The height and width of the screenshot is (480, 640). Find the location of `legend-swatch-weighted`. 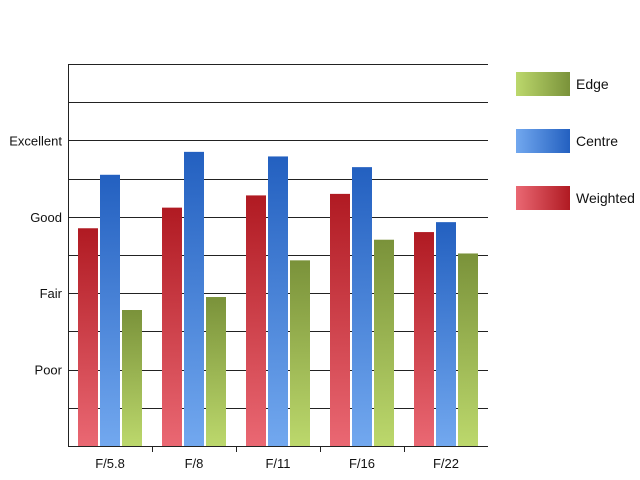

legend-swatch-weighted is located at coordinates (543, 198).